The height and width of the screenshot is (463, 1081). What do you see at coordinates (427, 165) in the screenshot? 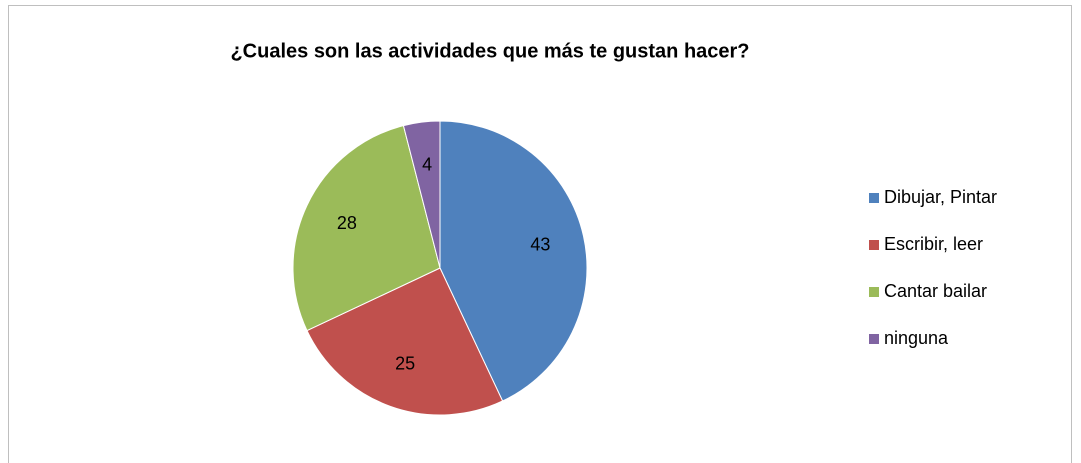
I see `data-label: 4` at bounding box center [427, 165].